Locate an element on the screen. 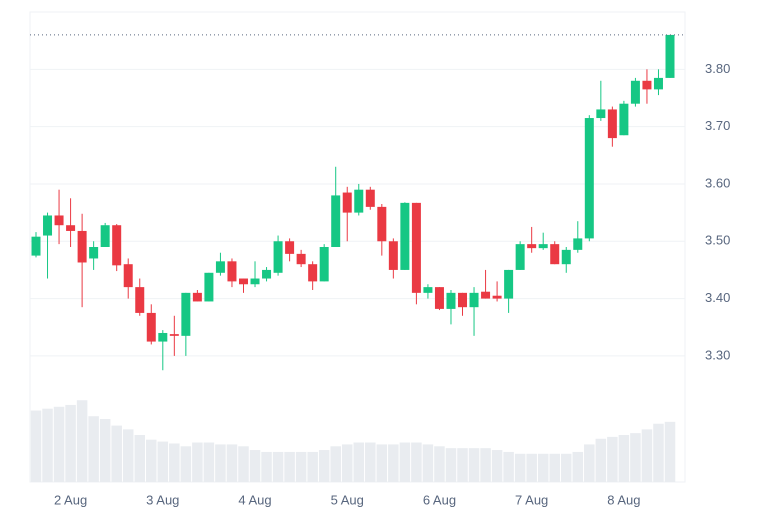 This screenshot has height=517, width=768. y-tick-label: 3.70 is located at coordinates (717, 125).